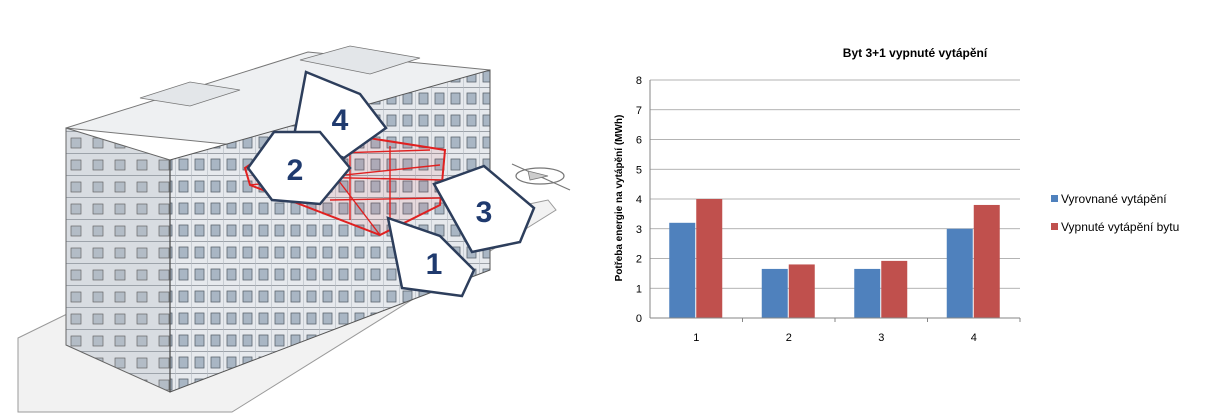  Describe the element at coordinates (639, 230) in the screenshot. I see `y-tick-label-3: 3` at that location.